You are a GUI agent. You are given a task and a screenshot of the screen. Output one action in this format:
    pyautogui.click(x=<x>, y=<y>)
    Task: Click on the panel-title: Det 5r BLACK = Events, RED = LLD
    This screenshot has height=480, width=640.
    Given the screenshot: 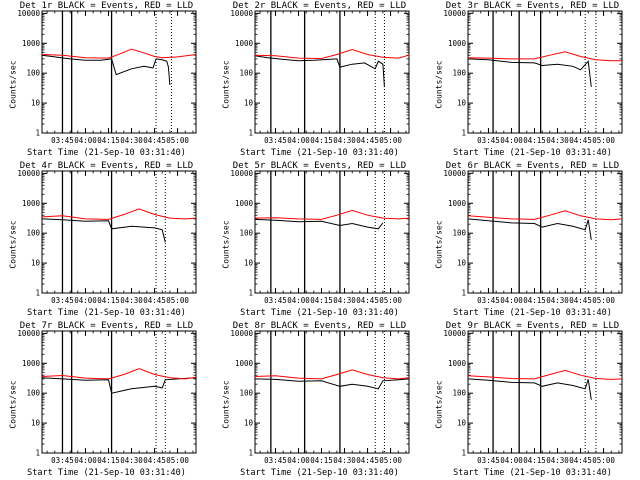 What is the action you would take?
    pyautogui.click(x=319, y=166)
    